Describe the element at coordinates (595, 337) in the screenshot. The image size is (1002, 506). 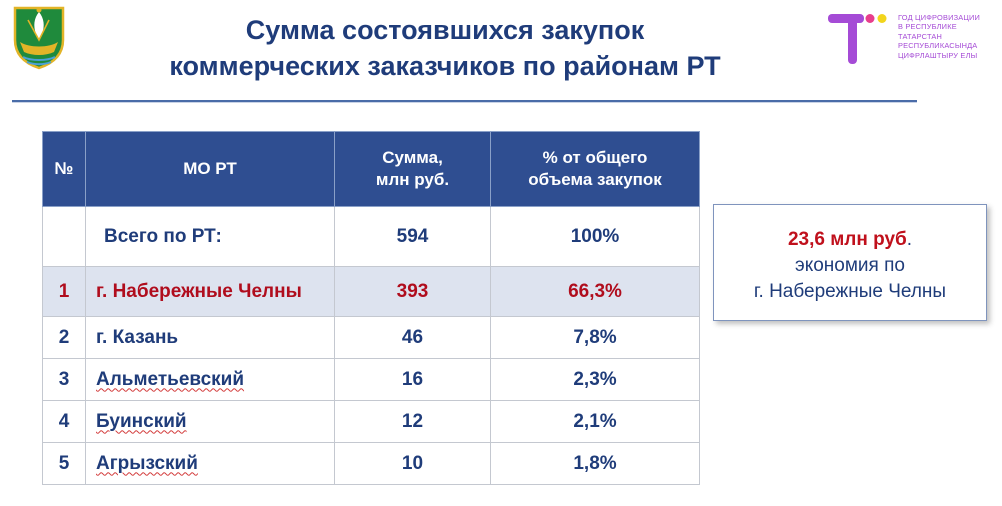
I see `cell-pct: 7,8%` at that location.